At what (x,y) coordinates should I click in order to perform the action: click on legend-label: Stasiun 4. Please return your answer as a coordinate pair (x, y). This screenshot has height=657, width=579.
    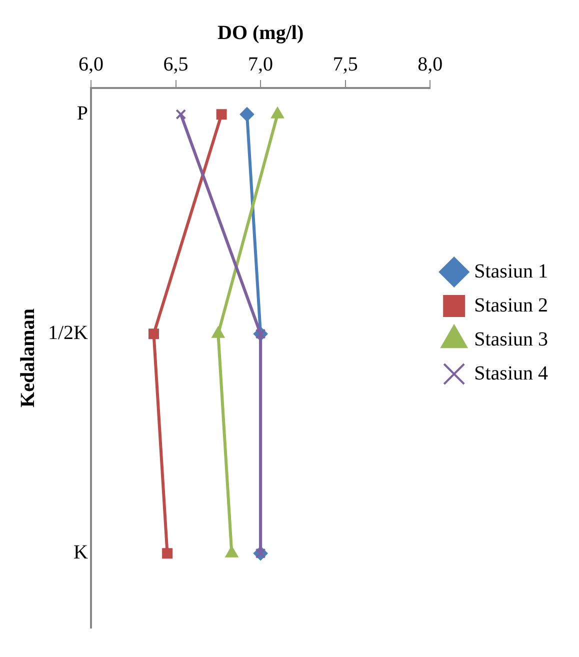
    Looking at the image, I should click on (511, 373).